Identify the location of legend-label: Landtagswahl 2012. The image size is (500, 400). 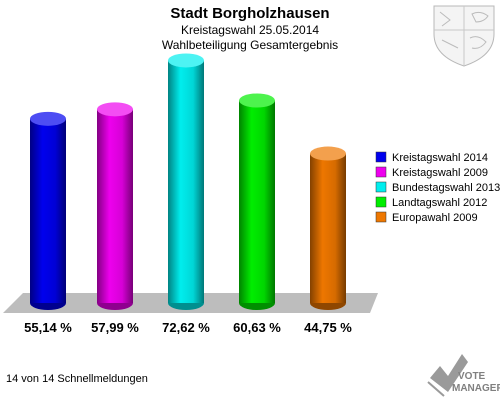
(439, 203).